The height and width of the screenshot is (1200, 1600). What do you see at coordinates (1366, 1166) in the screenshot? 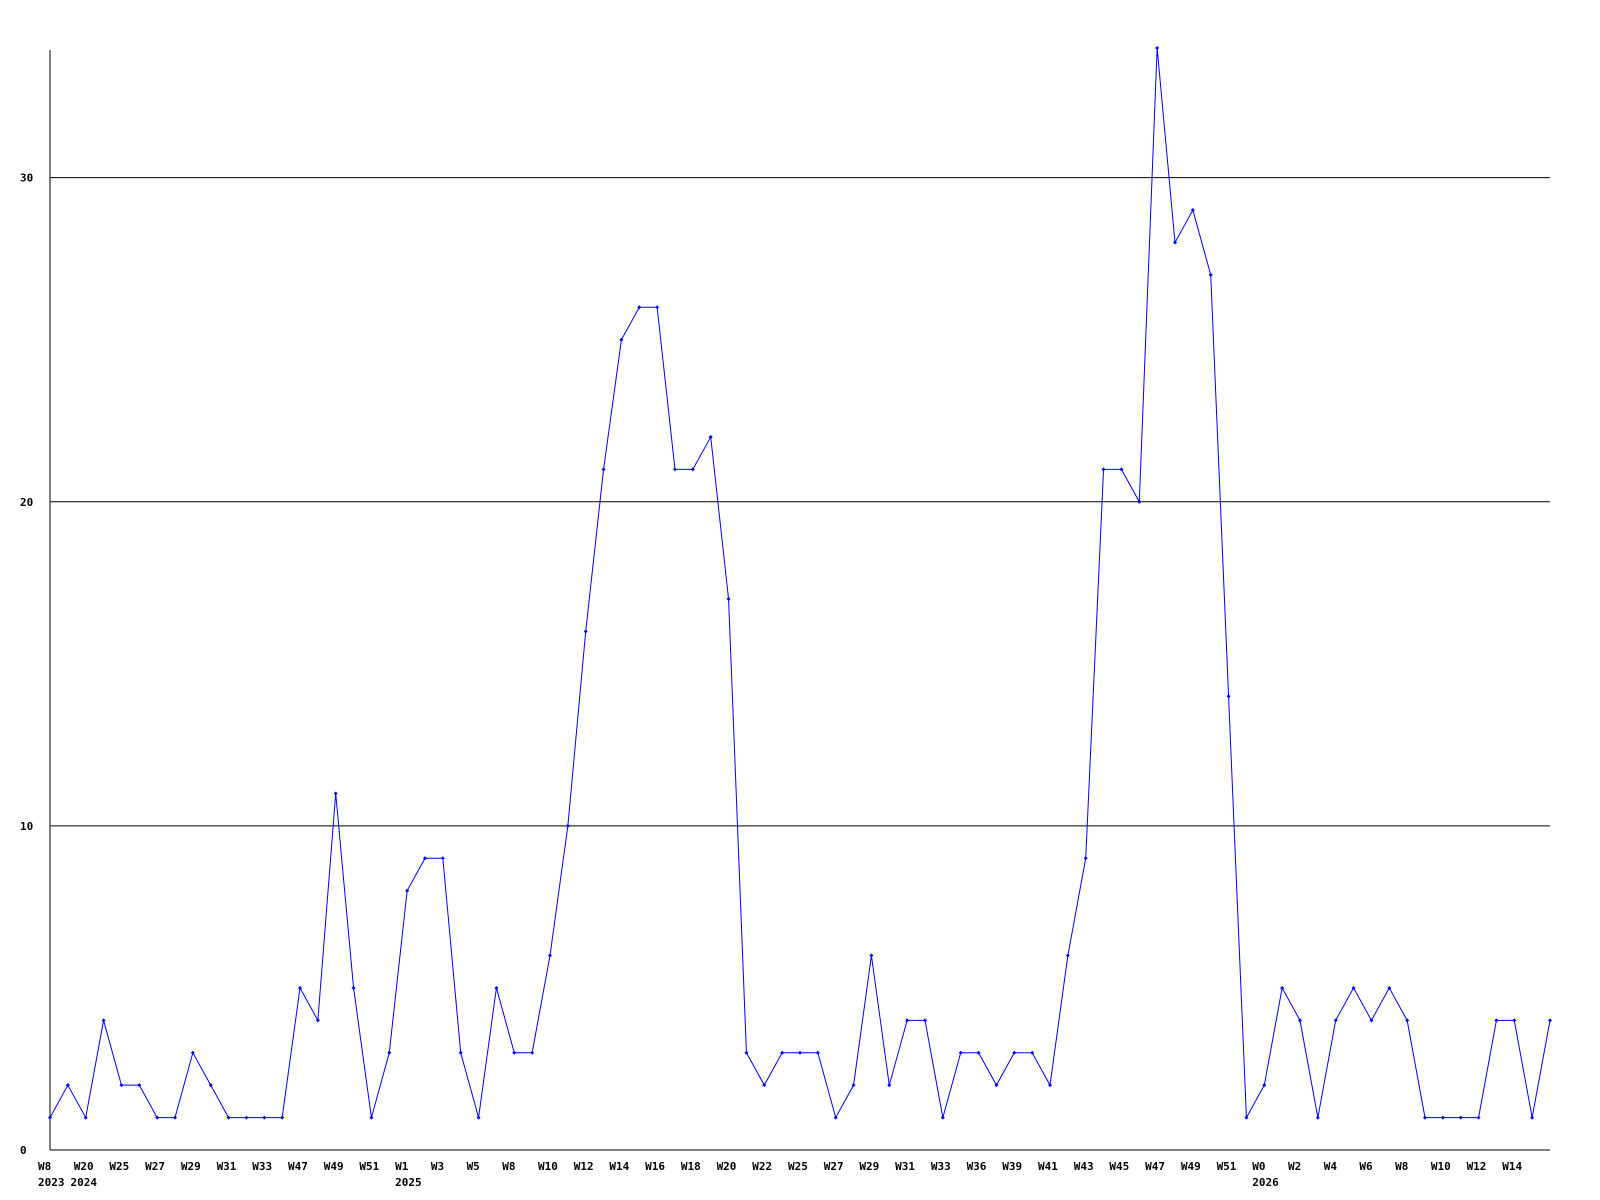
I see `x-tick-label: W6` at bounding box center [1366, 1166].